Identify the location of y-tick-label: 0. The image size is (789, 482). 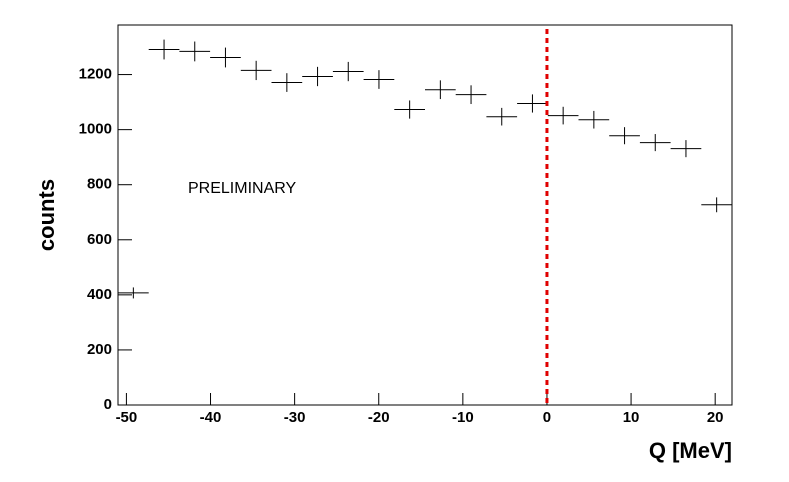
(108, 404).